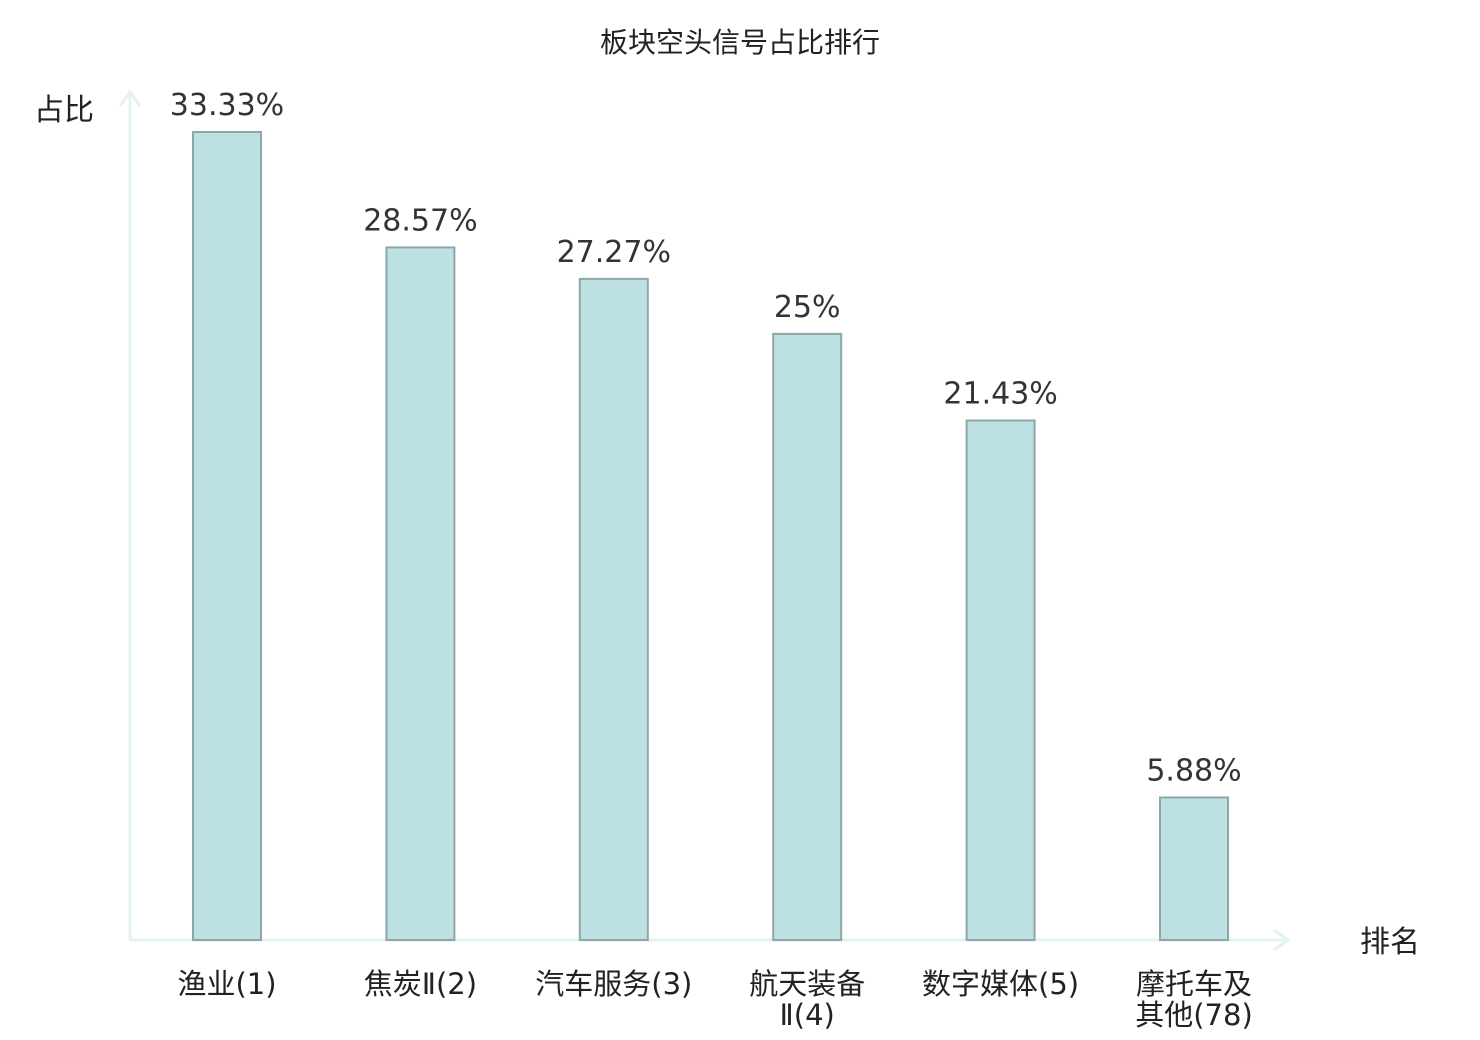 The width and height of the screenshot is (1480, 1040). Describe the element at coordinates (710, 940) in the screenshot. I see `x-axis-line` at that location.